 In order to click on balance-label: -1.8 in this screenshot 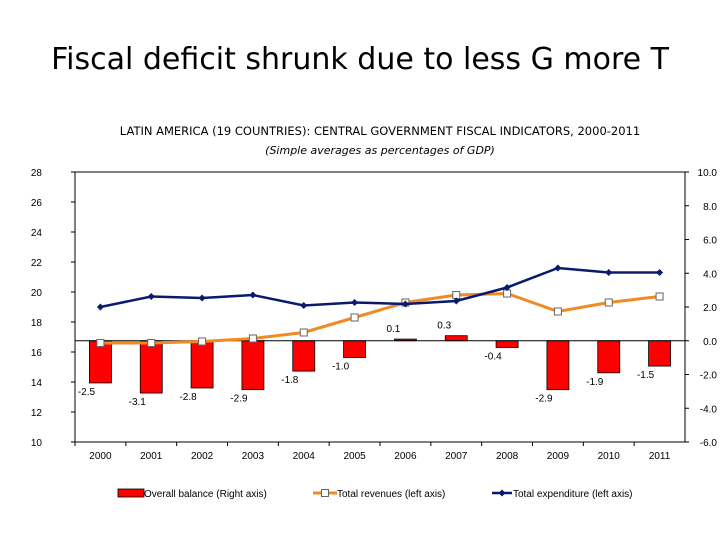, I will do `click(290, 380)`.